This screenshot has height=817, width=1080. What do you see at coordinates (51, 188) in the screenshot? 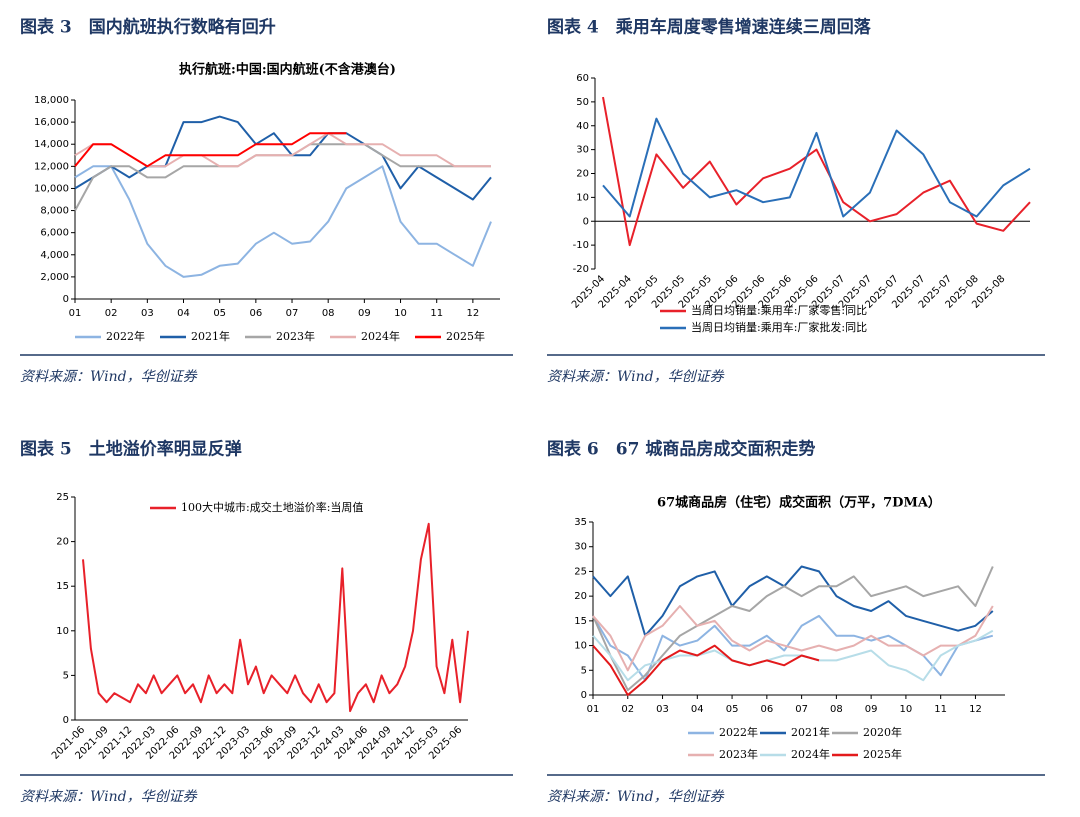
I see `y-tick-label: 10,000` at bounding box center [51, 188].